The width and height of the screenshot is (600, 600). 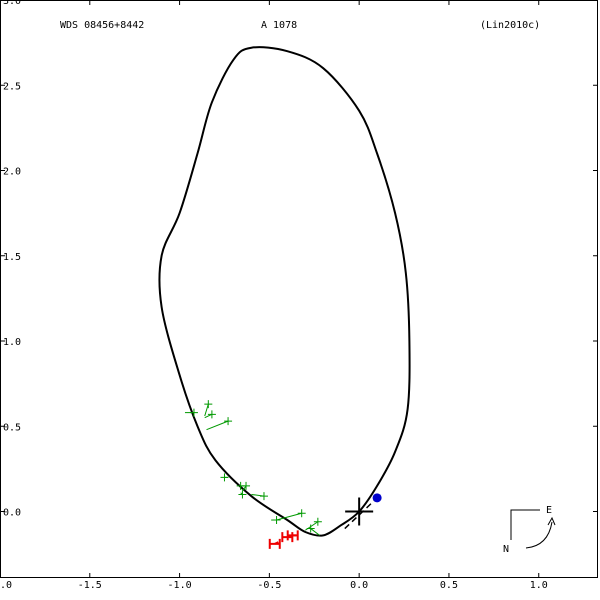 I want to click on x-tick-label: -2.0, so click(x=6, y=585).